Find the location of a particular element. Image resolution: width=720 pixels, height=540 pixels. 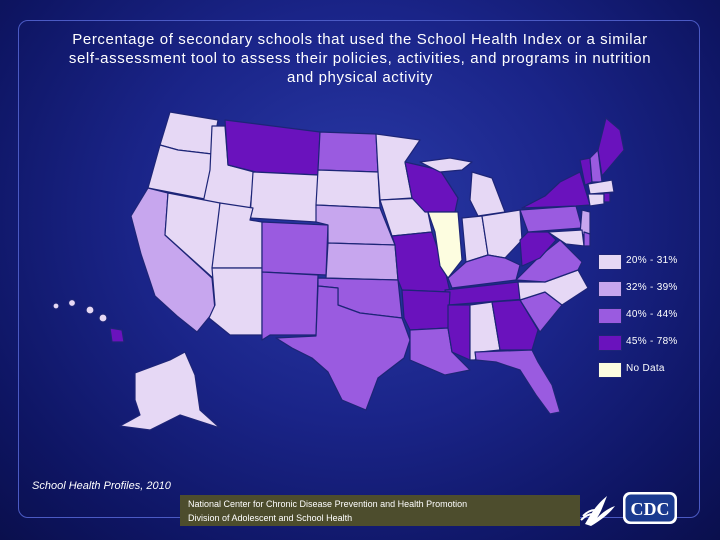

state-arkansas is located at coordinates (426, 310).